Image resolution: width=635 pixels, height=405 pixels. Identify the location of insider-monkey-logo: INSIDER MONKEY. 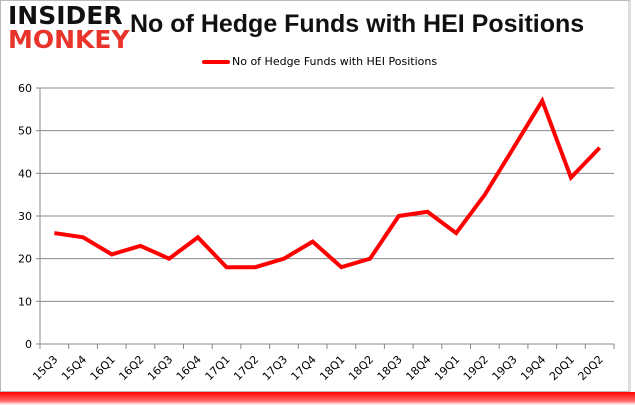
(69, 27).